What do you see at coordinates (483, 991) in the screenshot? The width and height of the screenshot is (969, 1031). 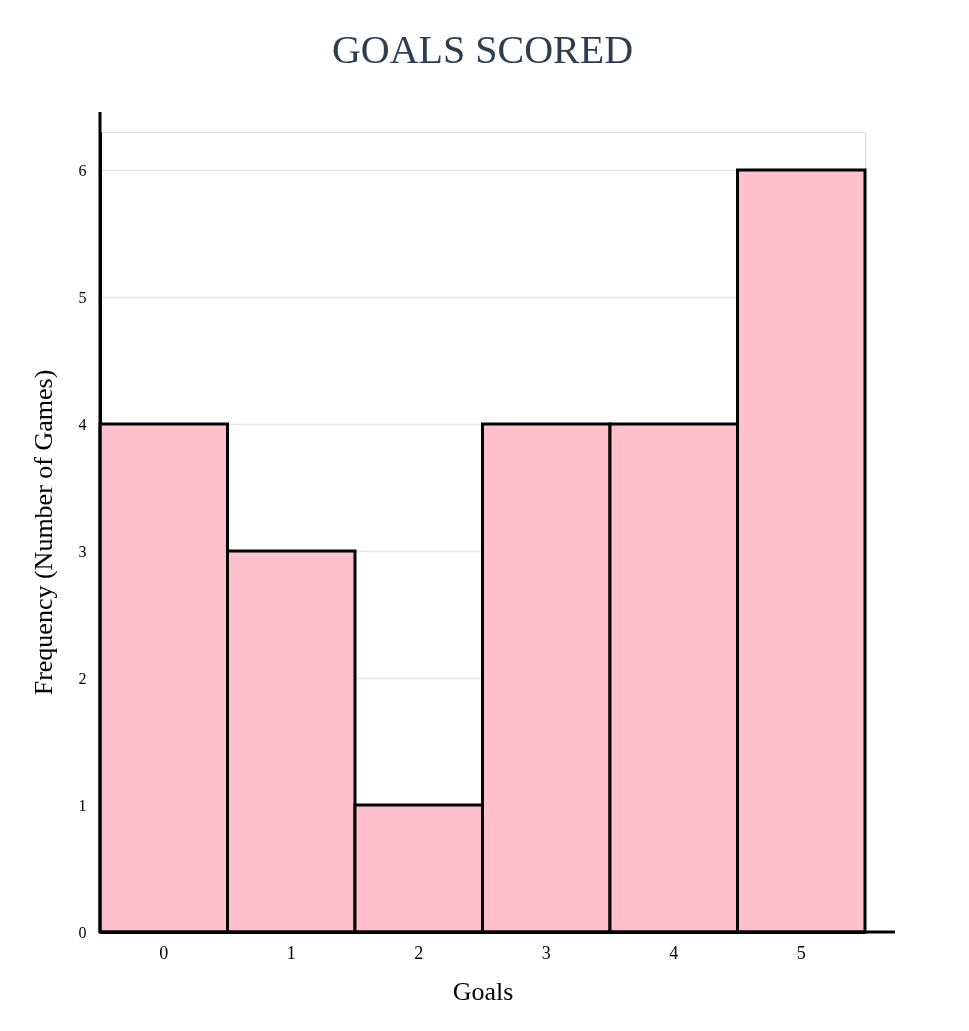 I see `x-axis-title: Goals` at bounding box center [483, 991].